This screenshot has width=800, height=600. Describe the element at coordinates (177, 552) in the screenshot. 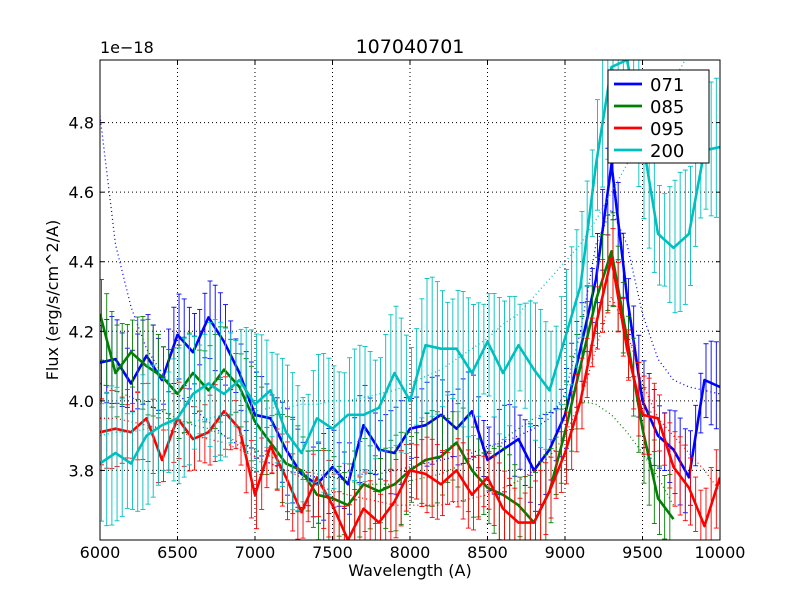

I see `x-tick-label: 6500` at that location.